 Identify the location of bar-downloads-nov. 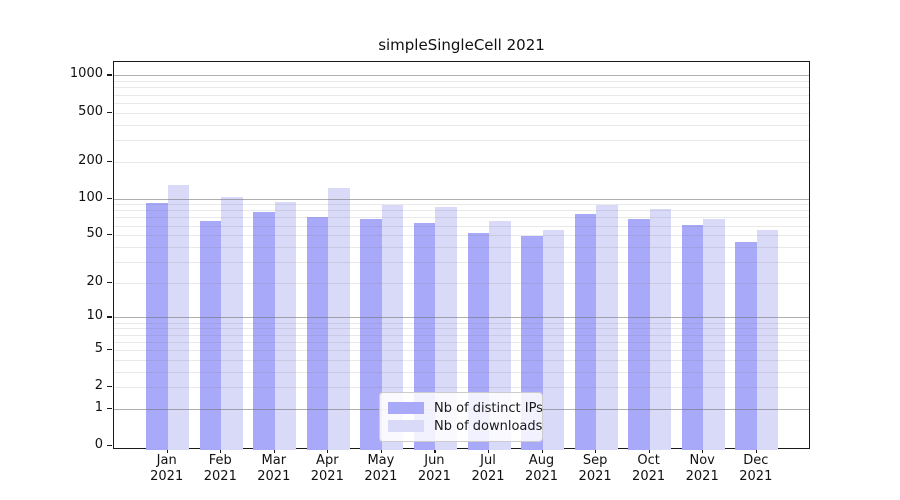
(714, 334).